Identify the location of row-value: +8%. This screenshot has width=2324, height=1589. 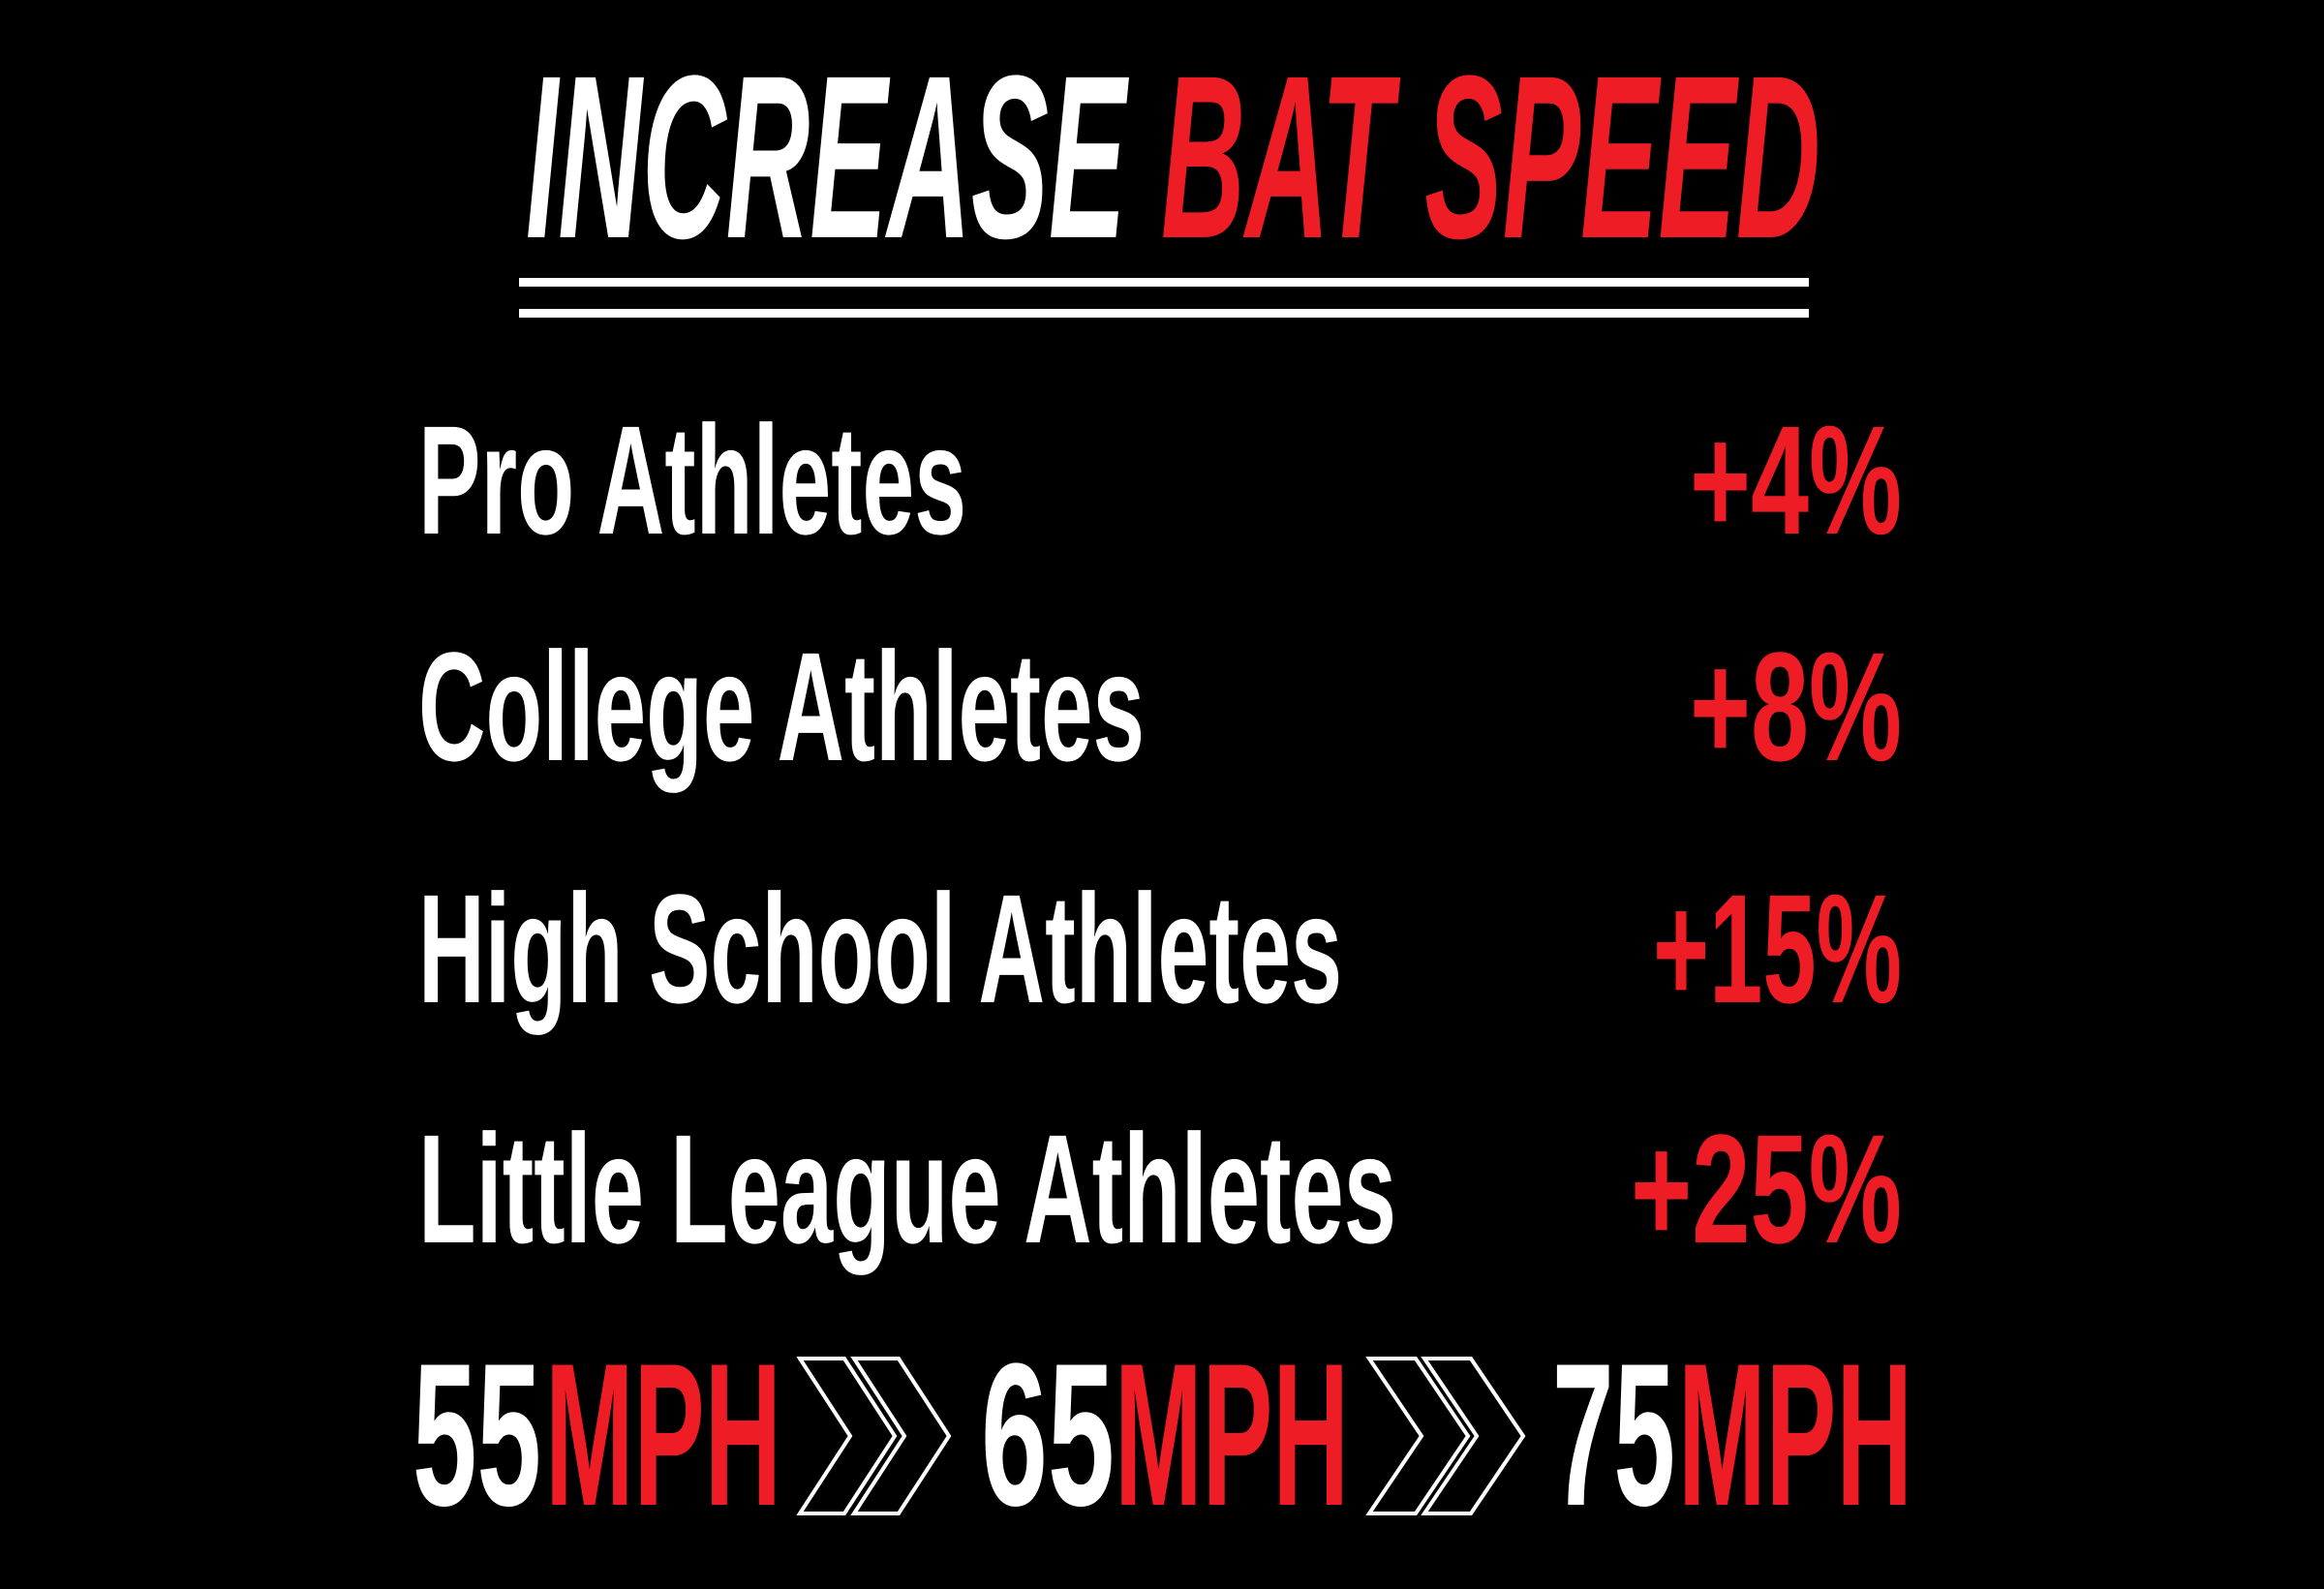
(1796, 706).